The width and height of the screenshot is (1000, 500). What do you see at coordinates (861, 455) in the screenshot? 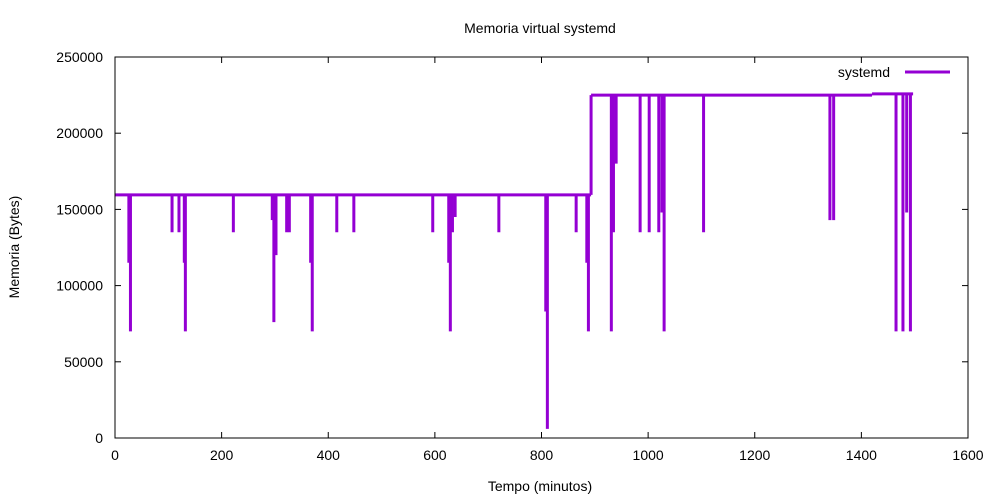
I see `x-tick-label: 1400` at bounding box center [861, 455].